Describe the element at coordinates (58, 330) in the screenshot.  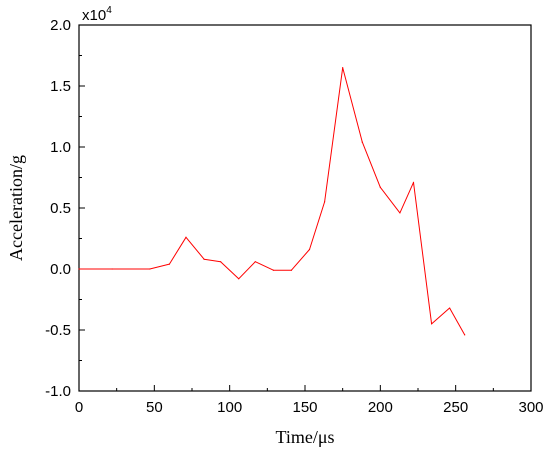
I see `y-tick-label: -0.5` at that location.